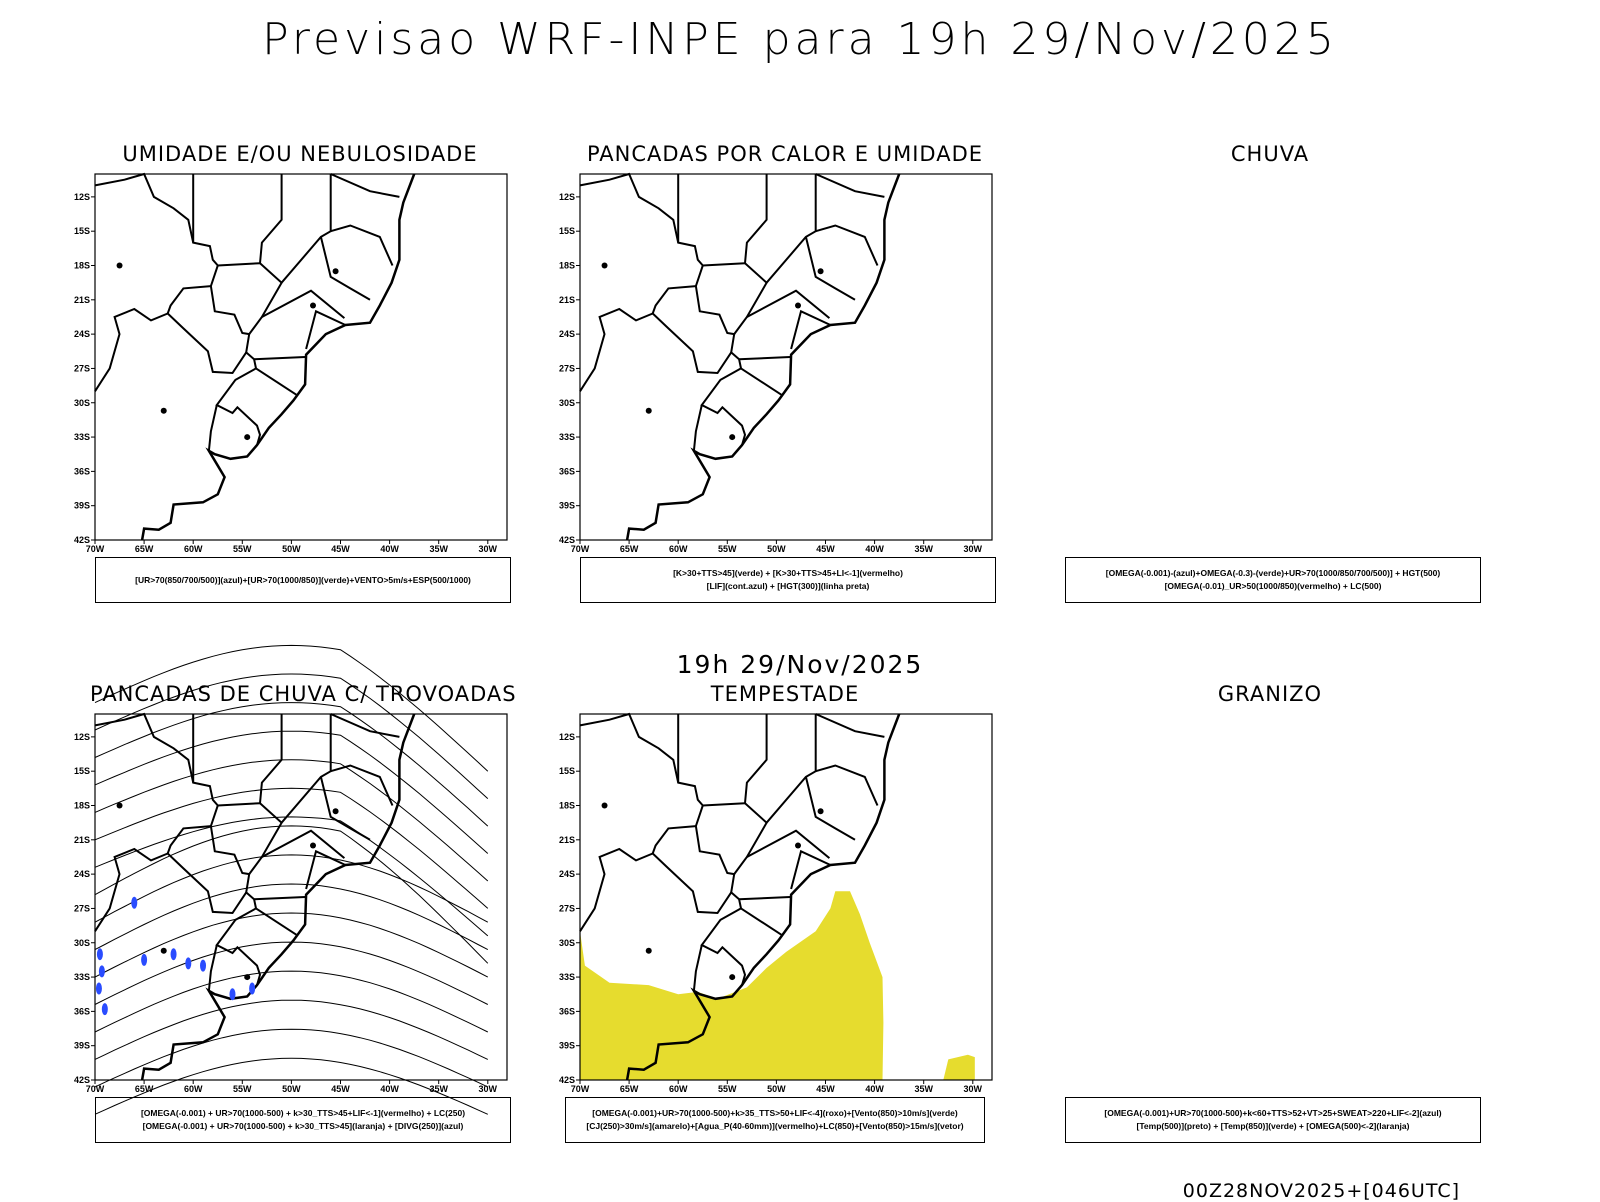 Image resolution: width=1600 pixels, height=1202 pixels. Describe the element at coordinates (1270, 694) in the screenshot. I see `panel-title: GRANIZO` at that location.